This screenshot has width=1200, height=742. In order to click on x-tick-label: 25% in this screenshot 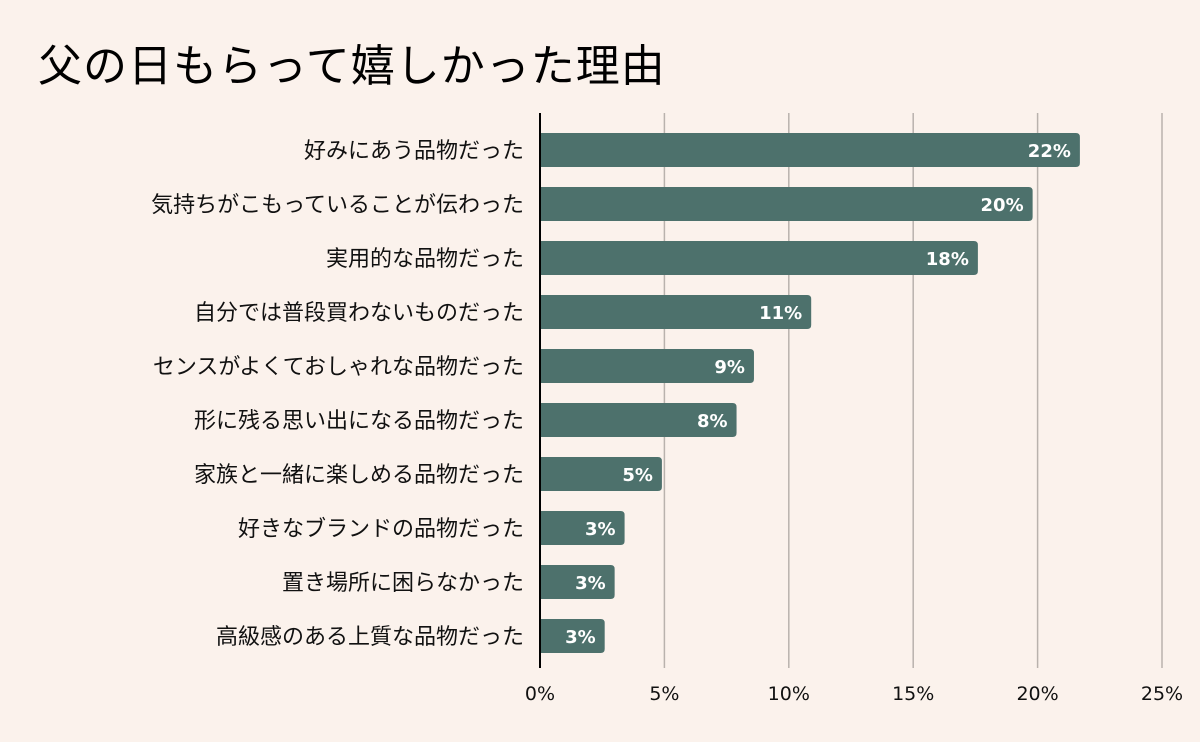, I will do `click(1162, 694)`.